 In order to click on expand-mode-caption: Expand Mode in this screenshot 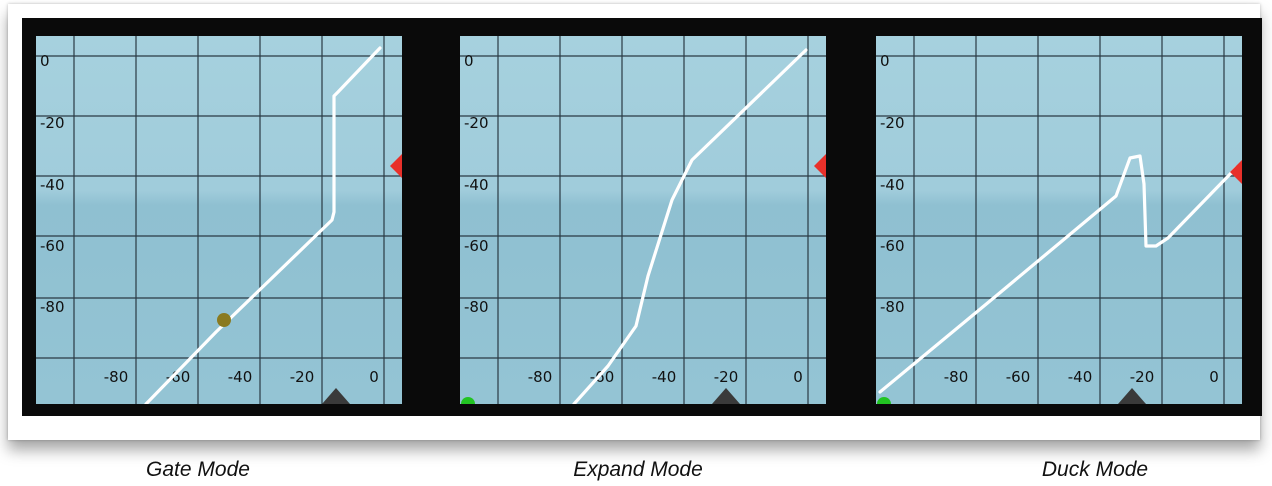, I will do `click(638, 469)`.